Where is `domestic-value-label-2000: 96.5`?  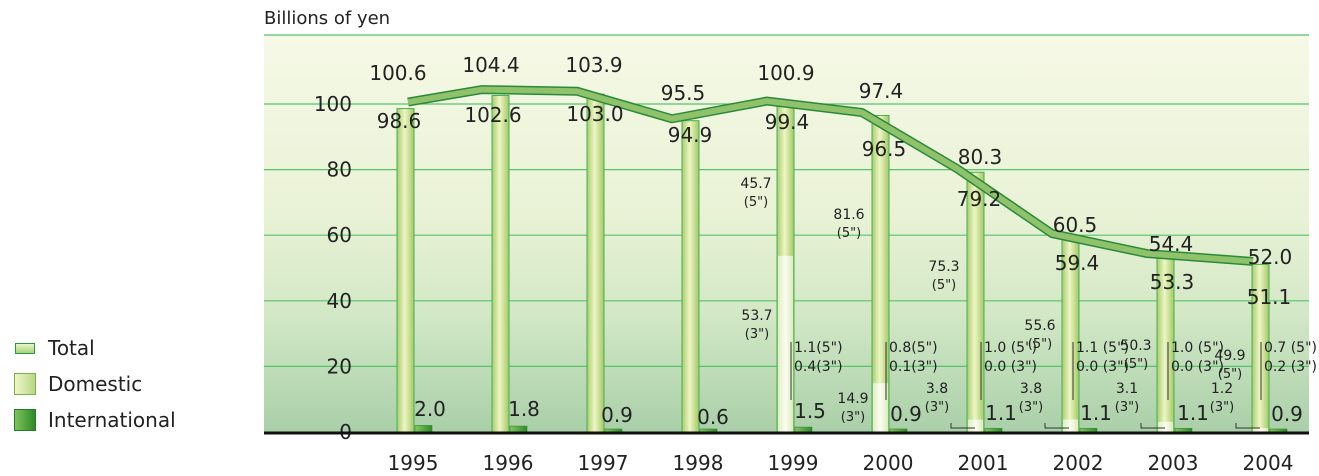
domestic-value-label-2000: 96.5 is located at coordinates (884, 149).